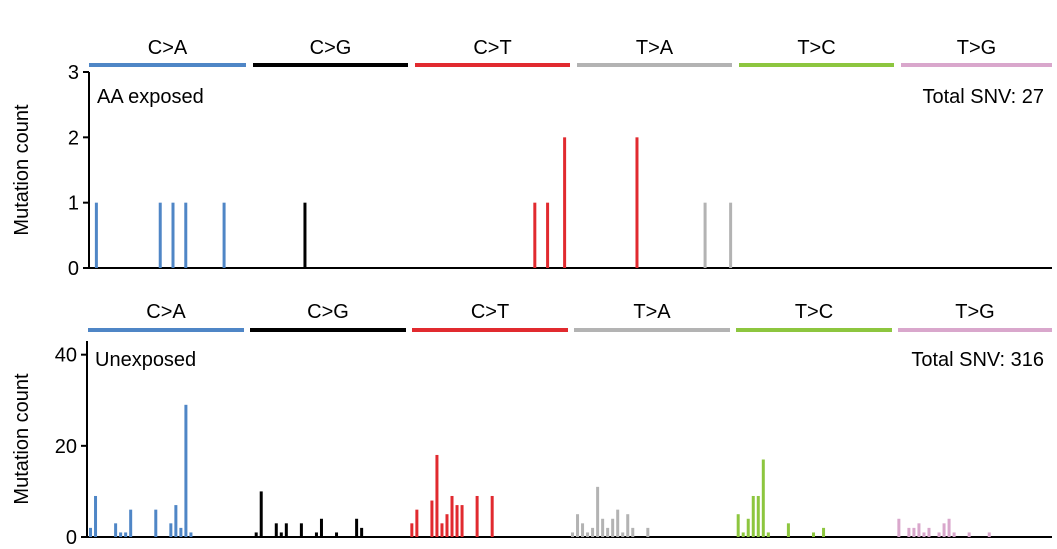 The height and width of the screenshot is (549, 1057). Describe the element at coordinates (145, 360) in the screenshot. I see `panel-label: Unexposed` at that location.